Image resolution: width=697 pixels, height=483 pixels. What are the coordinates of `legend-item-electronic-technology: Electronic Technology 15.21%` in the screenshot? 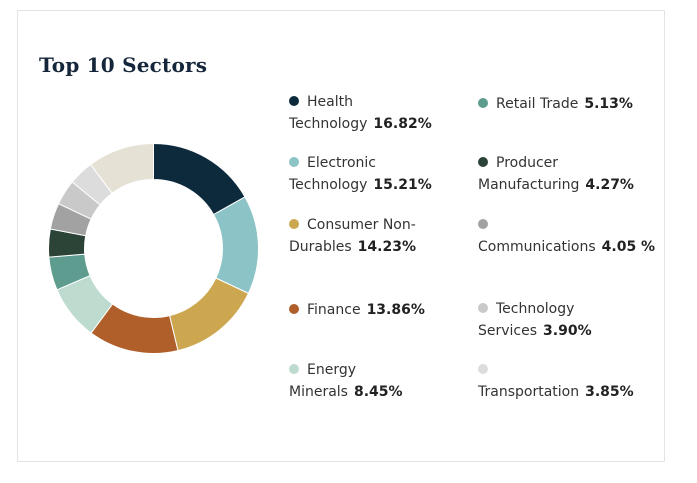 It's located at (378, 174).